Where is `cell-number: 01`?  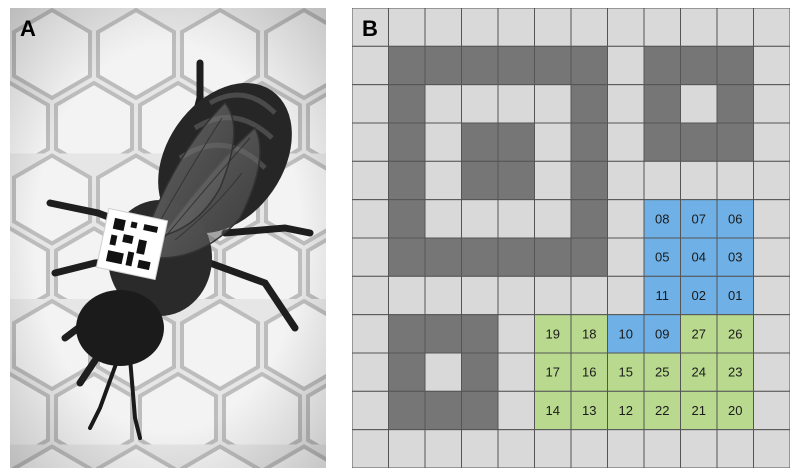
cell-number: 01 is located at coordinates (735, 295).